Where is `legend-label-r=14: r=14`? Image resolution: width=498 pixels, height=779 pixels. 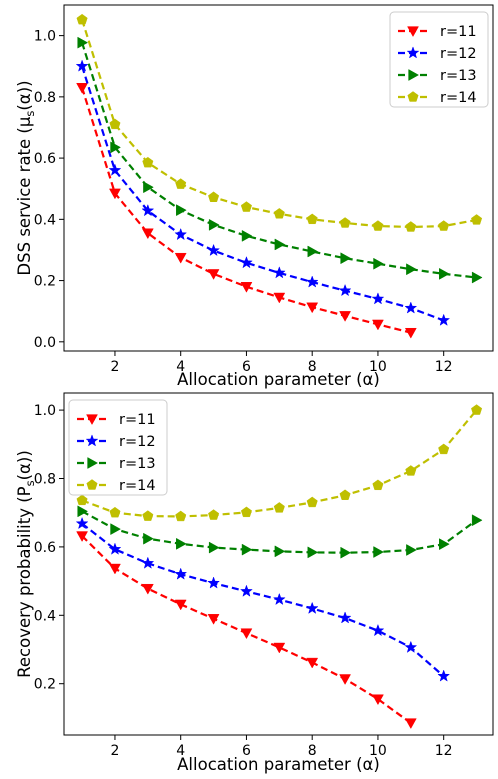
legend-label-r=14: r=14 is located at coordinates (137, 486).